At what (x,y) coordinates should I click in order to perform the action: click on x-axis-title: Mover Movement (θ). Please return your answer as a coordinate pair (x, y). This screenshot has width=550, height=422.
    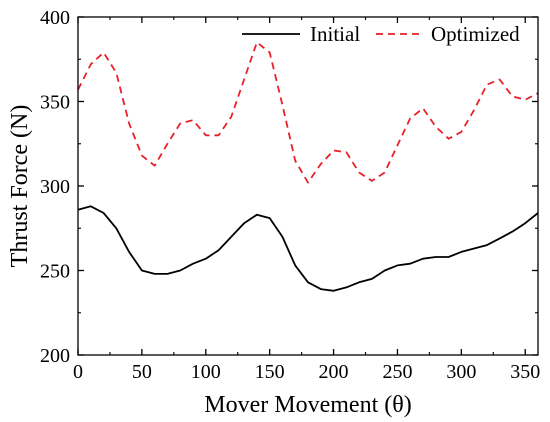
    Looking at the image, I should click on (307, 405).